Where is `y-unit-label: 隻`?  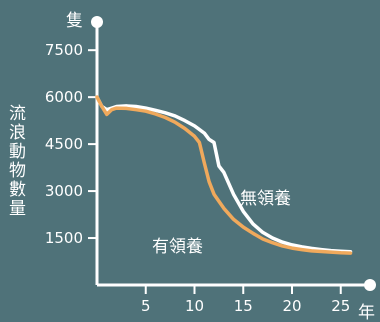 y-unit-label: 隻 is located at coordinates (74, 21).